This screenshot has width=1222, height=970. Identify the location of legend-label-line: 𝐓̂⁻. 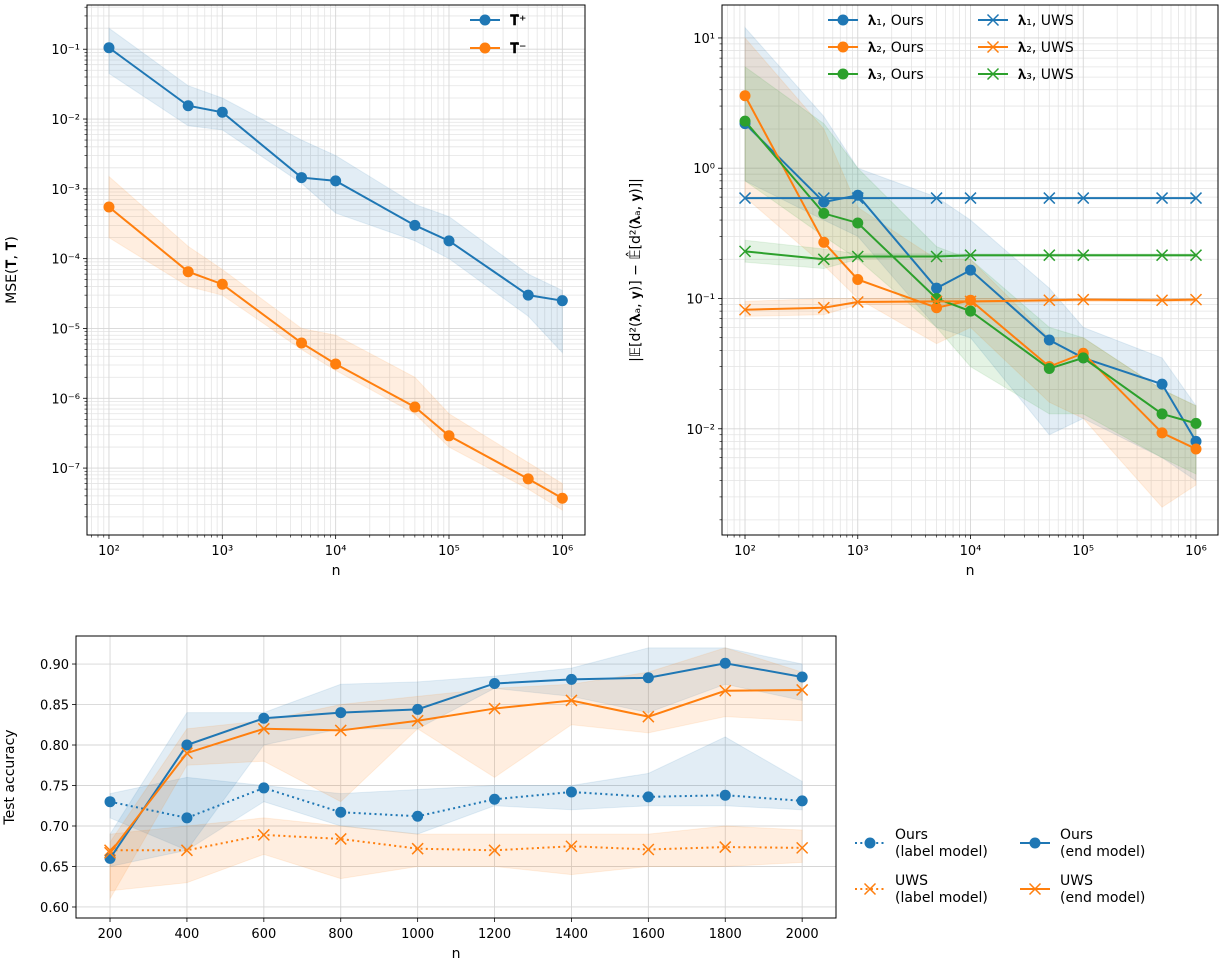
(518, 49).